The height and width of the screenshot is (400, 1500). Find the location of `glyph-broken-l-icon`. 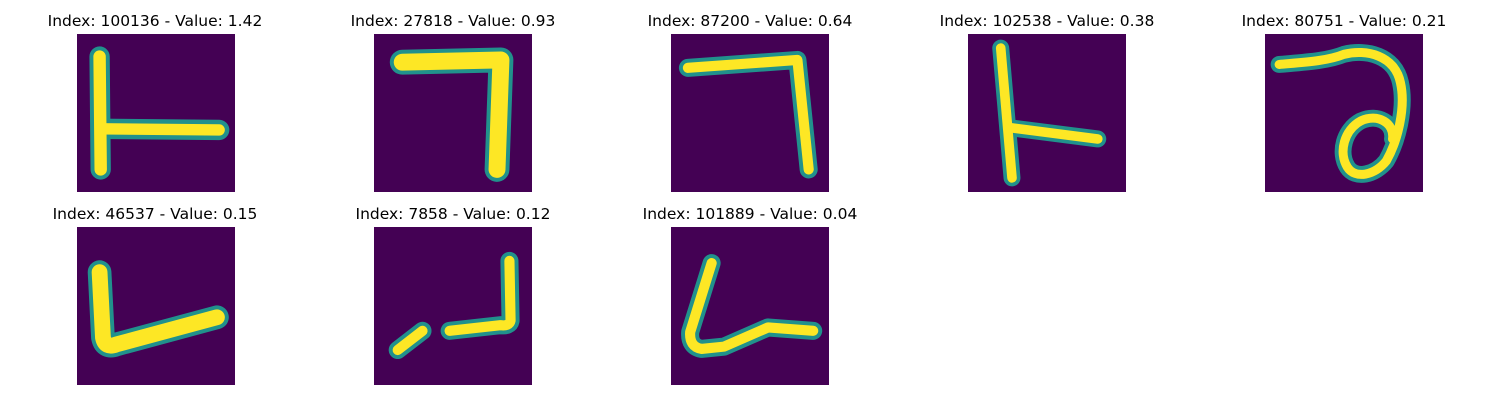

glyph-broken-l-icon is located at coordinates (453, 306).